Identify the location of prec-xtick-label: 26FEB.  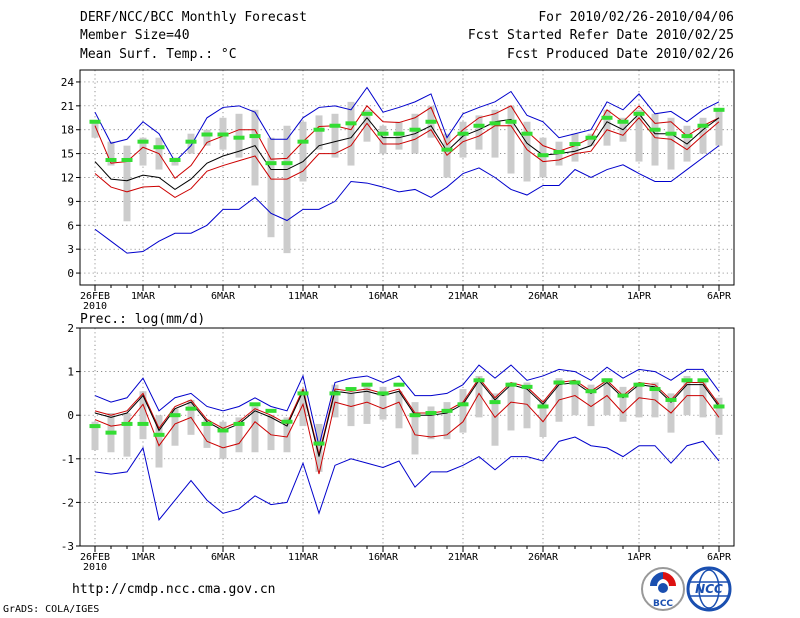
(95, 557).